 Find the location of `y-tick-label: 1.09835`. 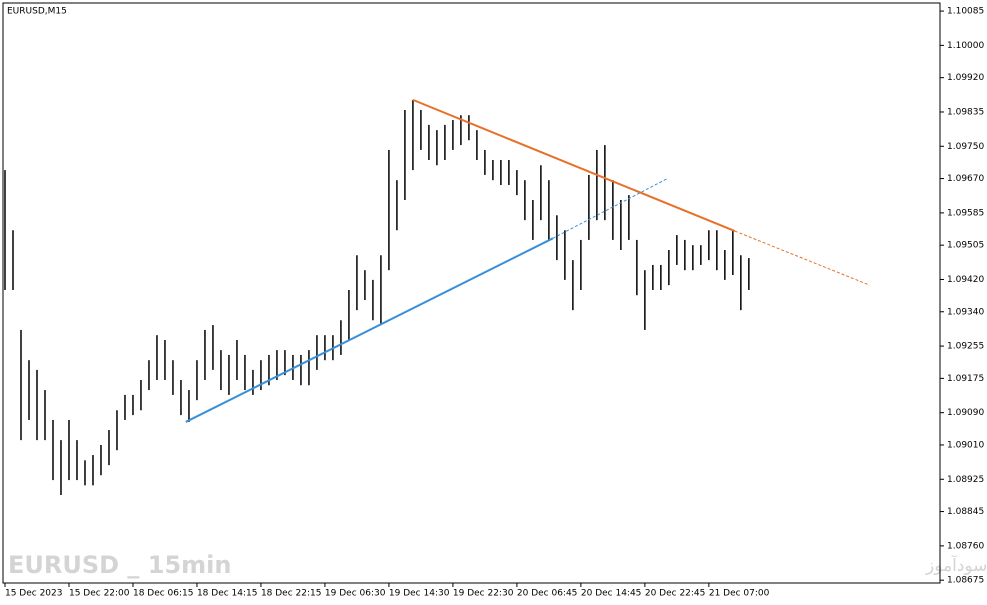

y-tick-label: 1.09835 is located at coordinates (965, 112).